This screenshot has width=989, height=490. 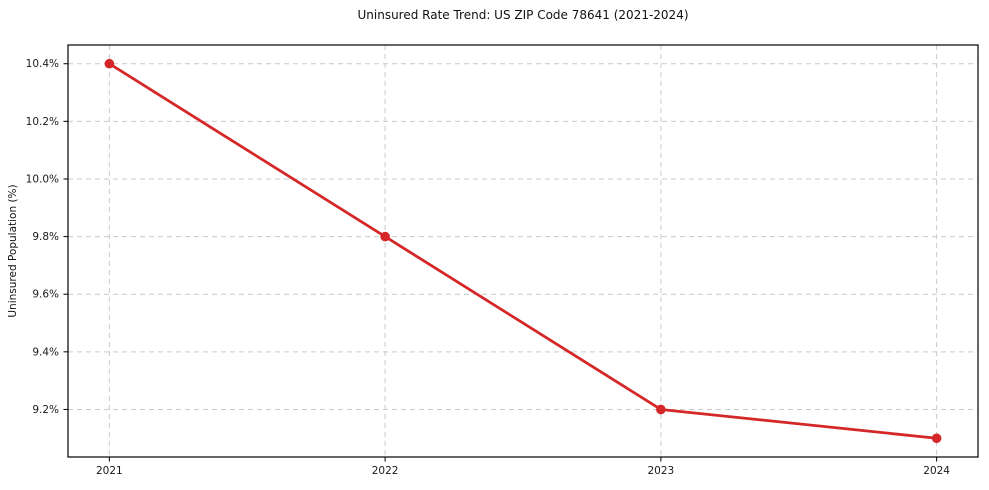 What do you see at coordinates (42, 179) in the screenshot?
I see `y-tick-label: 10.0%` at bounding box center [42, 179].